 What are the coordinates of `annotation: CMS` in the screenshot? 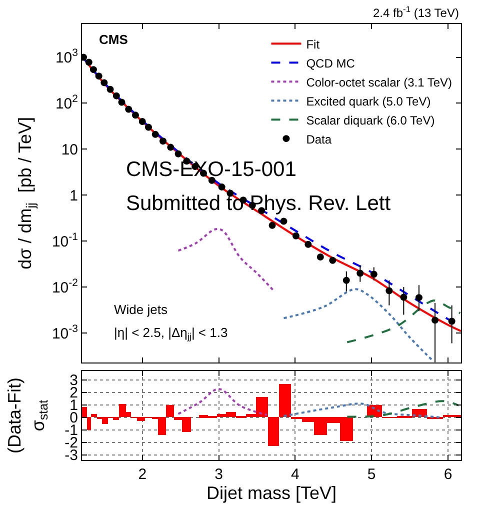 It's located at (113, 39).